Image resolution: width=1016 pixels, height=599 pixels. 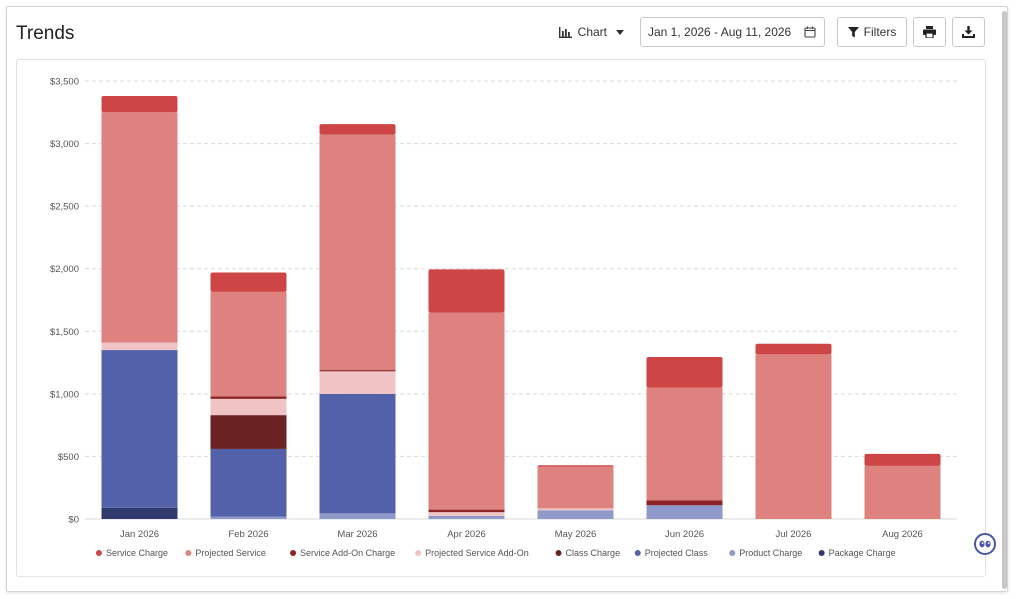 I want to click on x-tick-label: Aug 2026, so click(x=902, y=534).